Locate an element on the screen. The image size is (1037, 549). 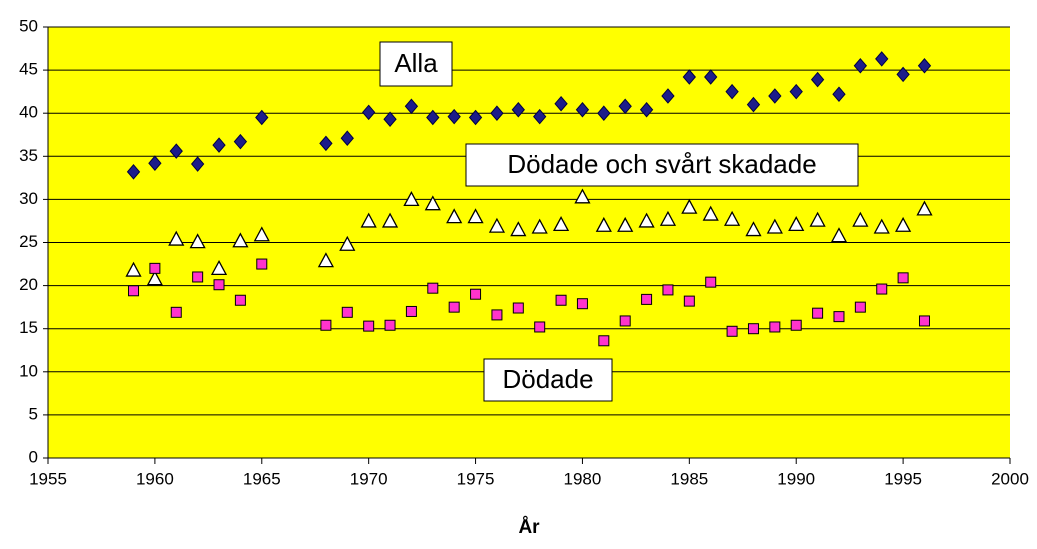
y-tick-label: 20 is located at coordinates (28, 284).